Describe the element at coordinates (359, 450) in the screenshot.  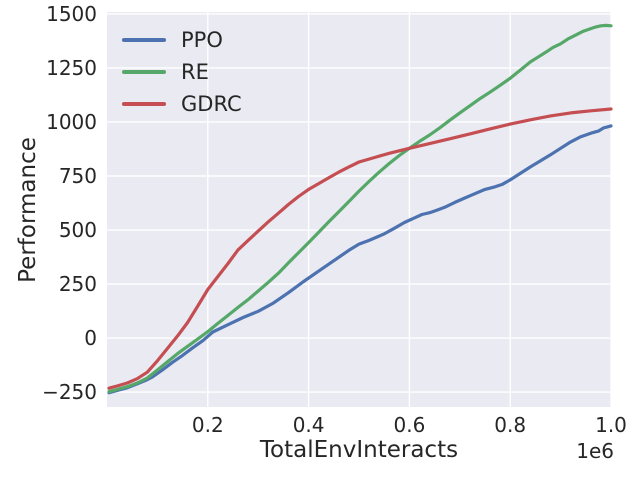
I see `x-axis-label: TotalEnvInteracts` at that location.